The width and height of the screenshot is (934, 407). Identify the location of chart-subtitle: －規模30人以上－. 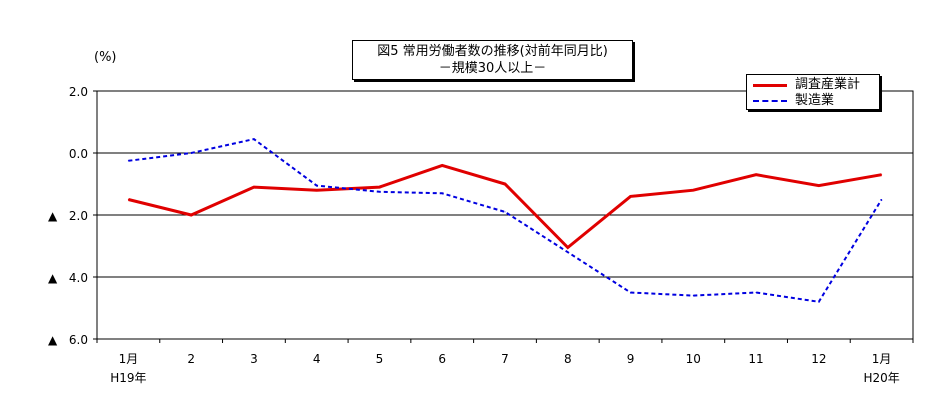
(492, 68).